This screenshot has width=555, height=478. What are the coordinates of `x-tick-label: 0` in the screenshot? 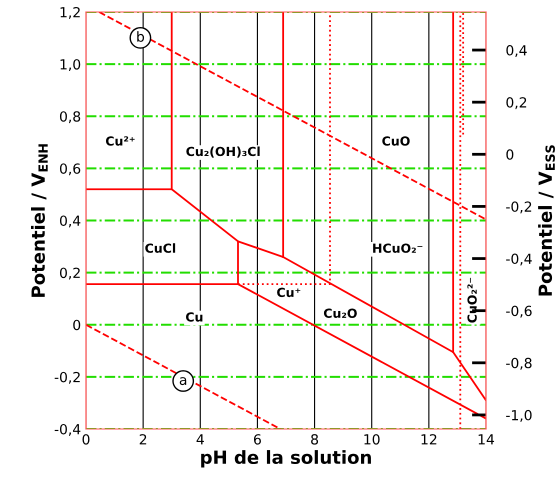 It's located at (86, 439).